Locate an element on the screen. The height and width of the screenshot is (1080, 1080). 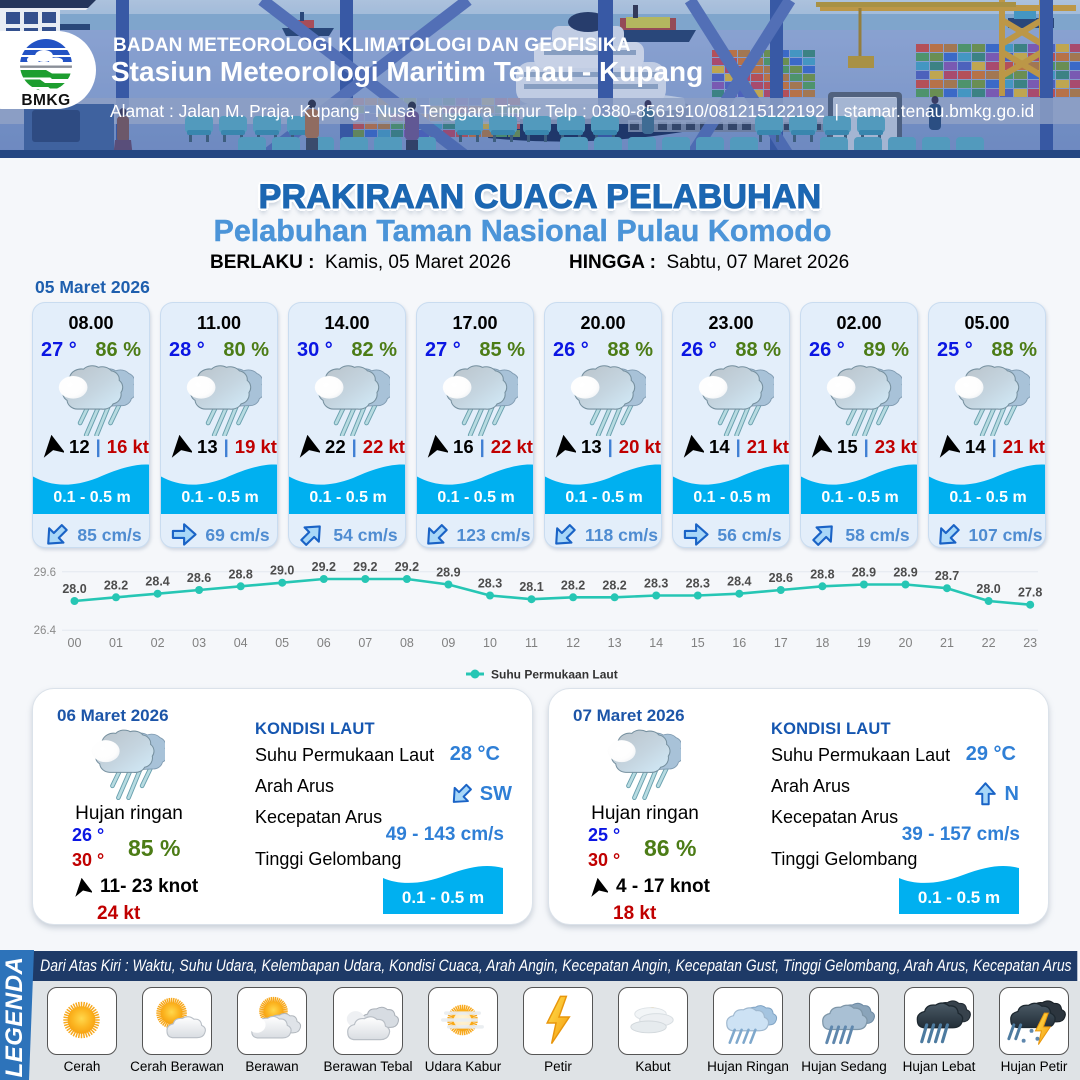
svg-text: 20 is located at coordinates (906, 643).